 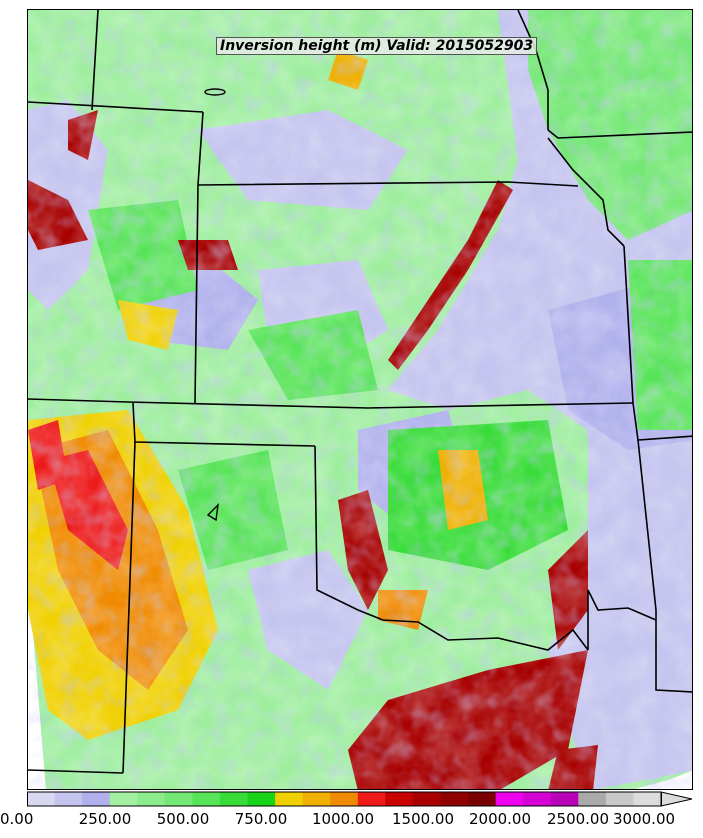 I want to click on colorbar-tick-label: 2000.00, so click(x=500, y=819).